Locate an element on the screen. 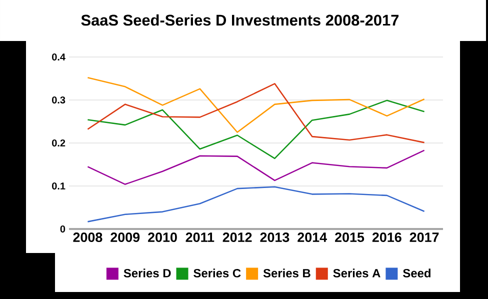 The image size is (488, 299). x-tick-label: 2012 is located at coordinates (237, 237).